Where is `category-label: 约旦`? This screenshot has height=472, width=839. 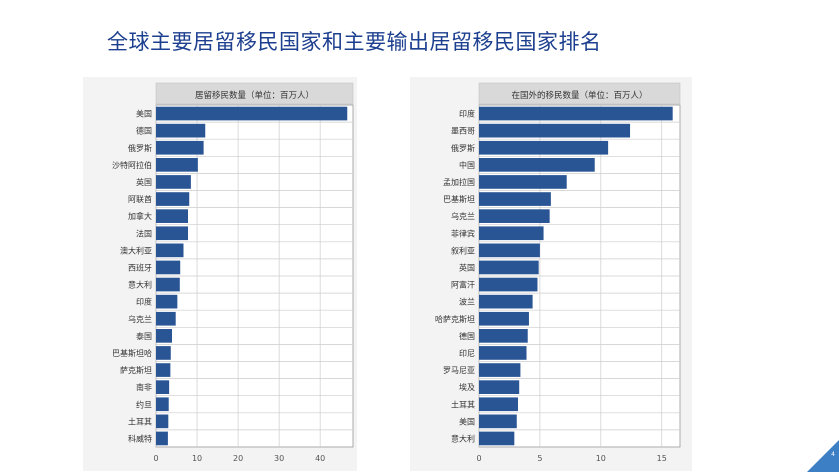 category-label: 约旦 is located at coordinates (144, 404).